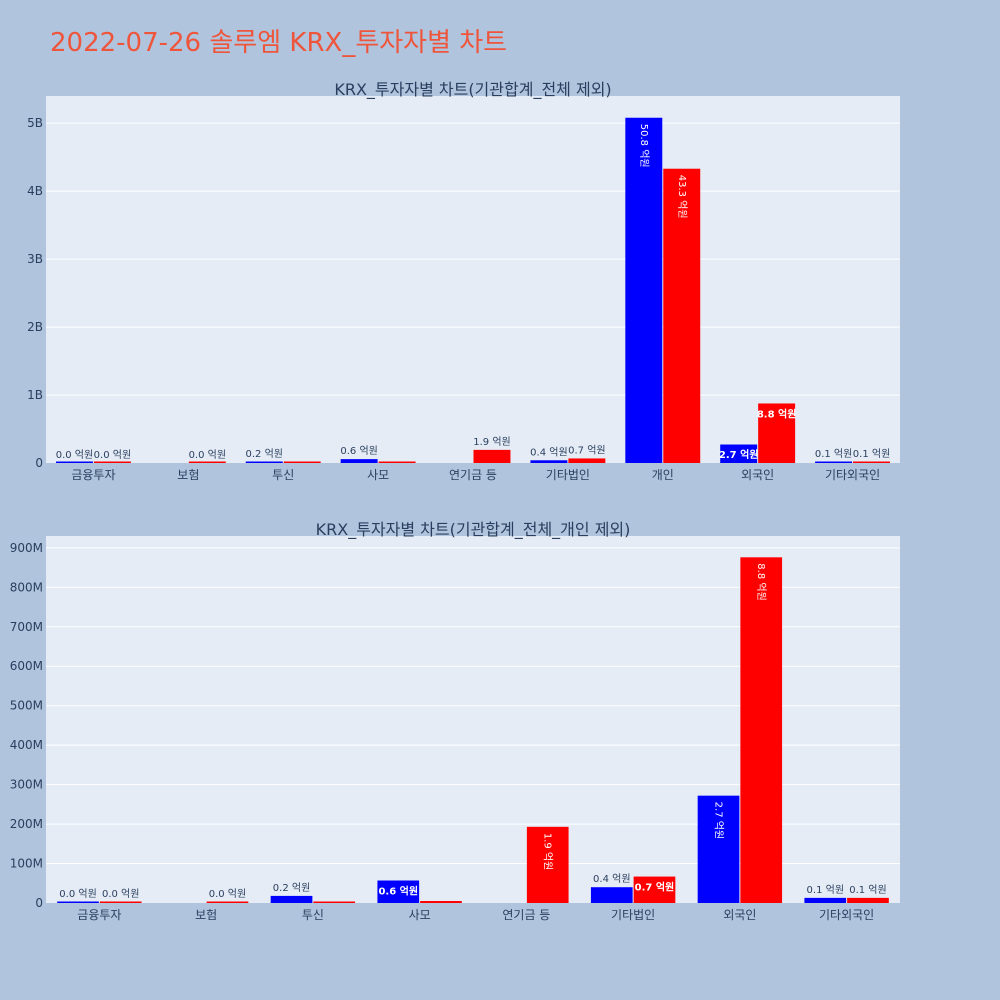 Image resolution: width=1000 pixels, height=1000 pixels. Describe the element at coordinates (26, 864) in the screenshot. I see `y-tick-label: 100M` at that location.